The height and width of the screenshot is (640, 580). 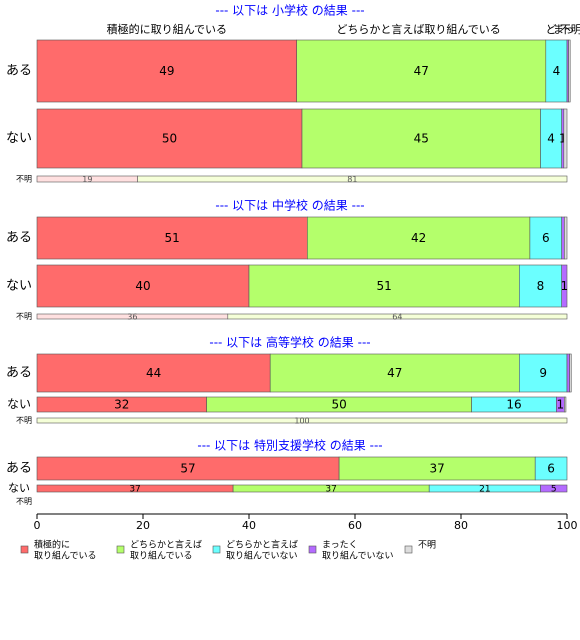 I want to click on legend-label: 不明, so click(x=427, y=545).